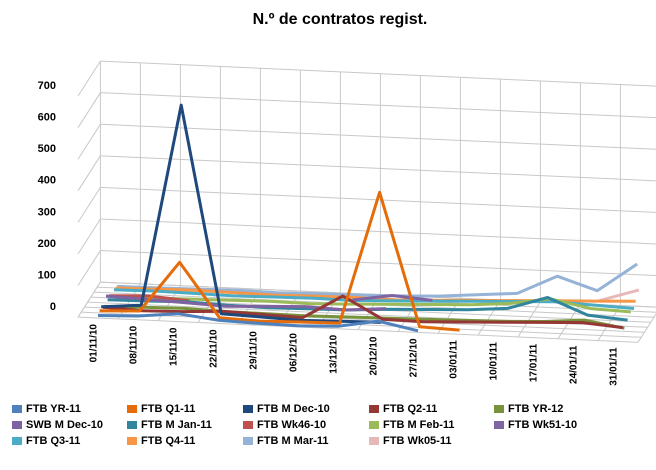 This screenshot has height=470, width=656. Describe the element at coordinates (64, 425) in the screenshot. I see `legend-label: SWB M Dec-10` at that location.